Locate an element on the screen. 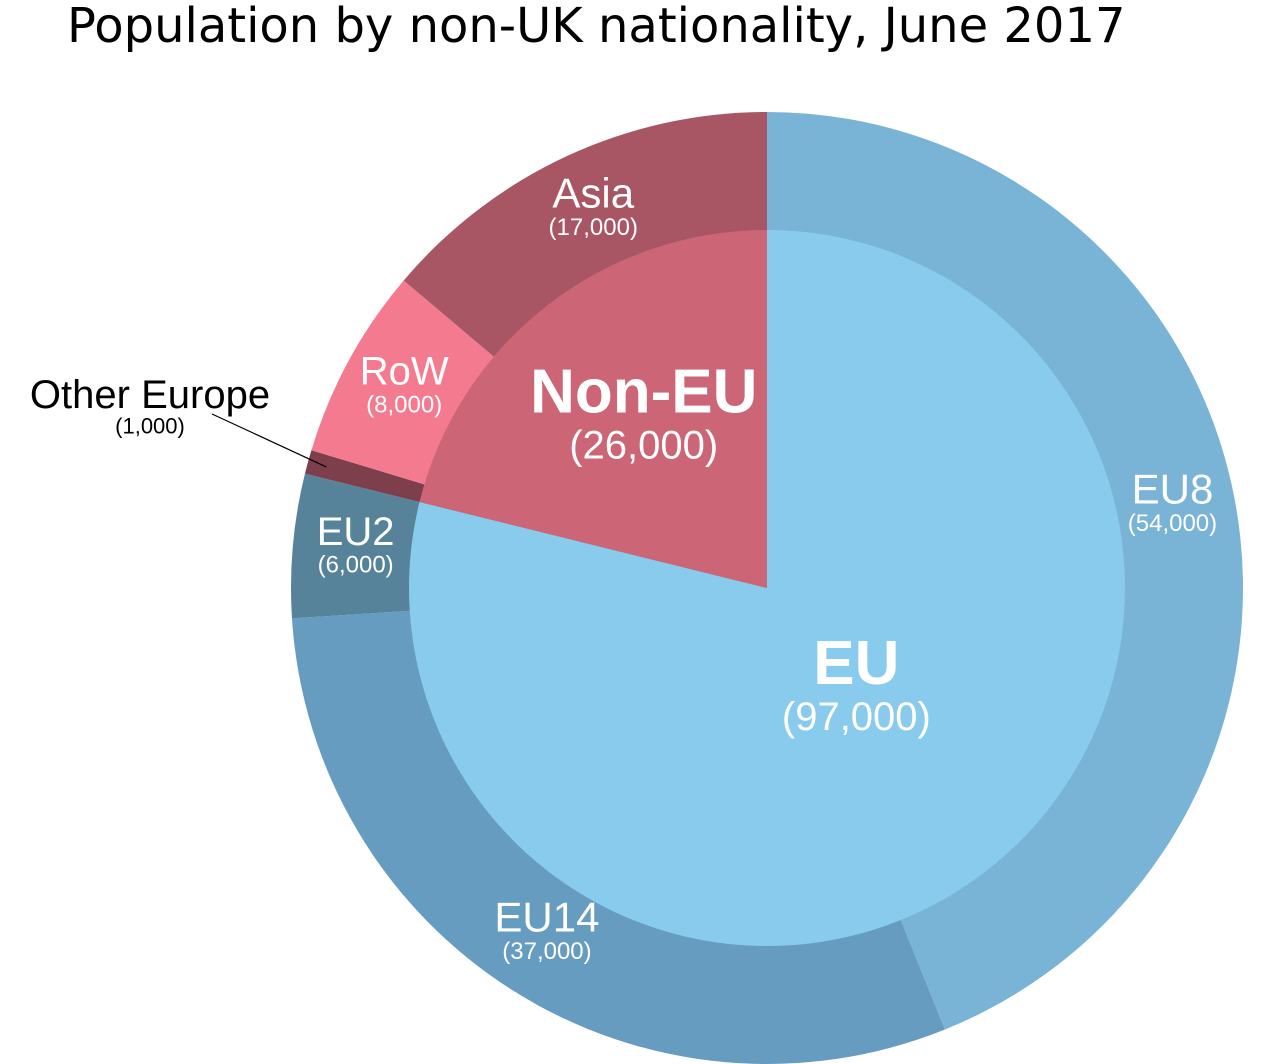 This screenshot has height=1064, width=1276. slice-value-eu14: (37,000) is located at coordinates (546, 951).